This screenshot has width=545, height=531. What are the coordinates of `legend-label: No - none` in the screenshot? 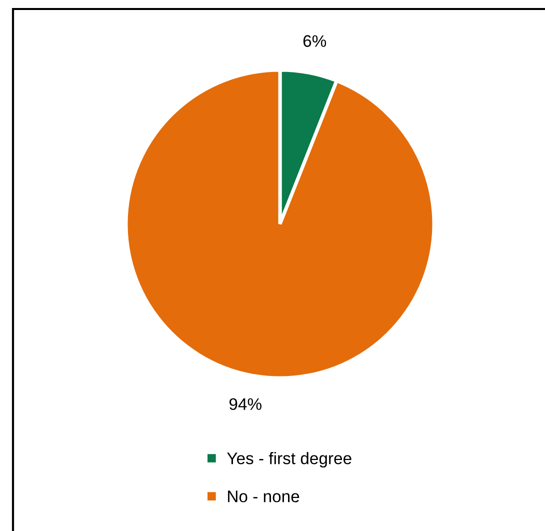 It's located at (264, 496).